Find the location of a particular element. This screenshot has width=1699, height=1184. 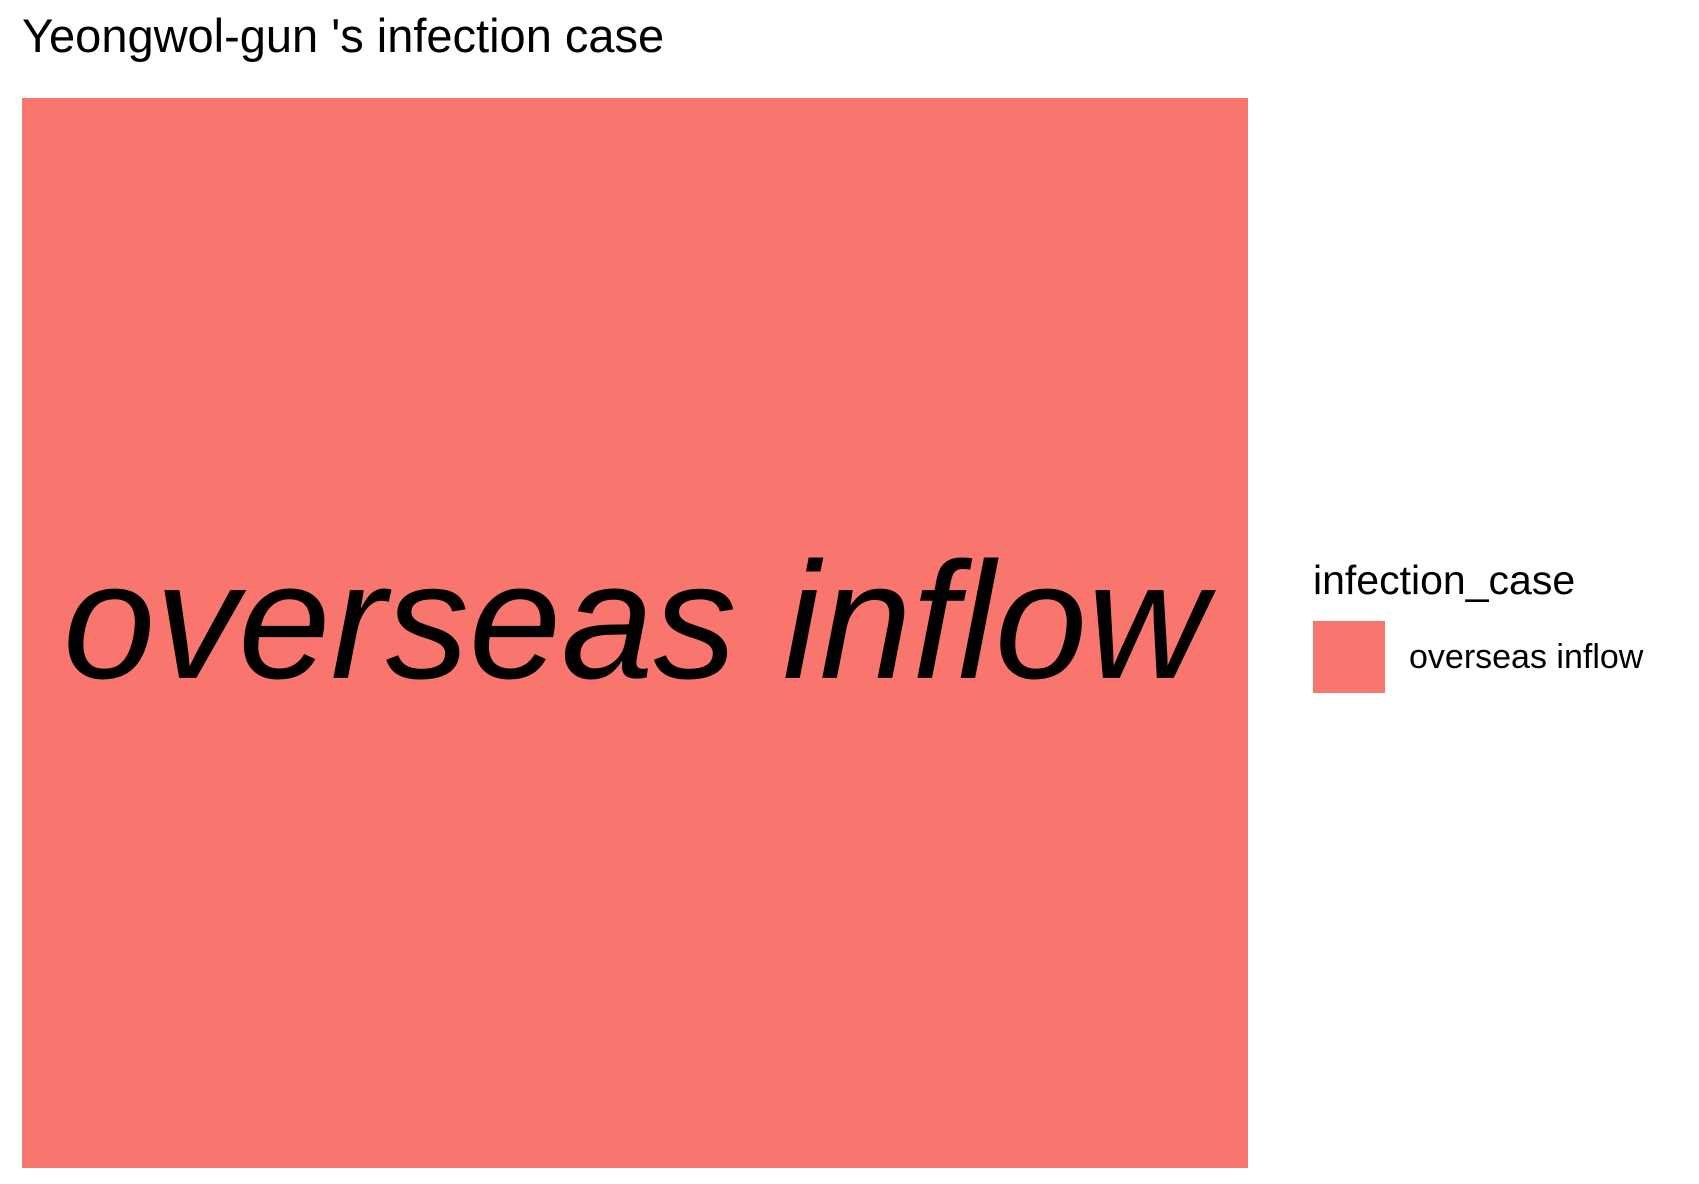

legend-entry: overseas inflow is located at coordinates (1478, 657).